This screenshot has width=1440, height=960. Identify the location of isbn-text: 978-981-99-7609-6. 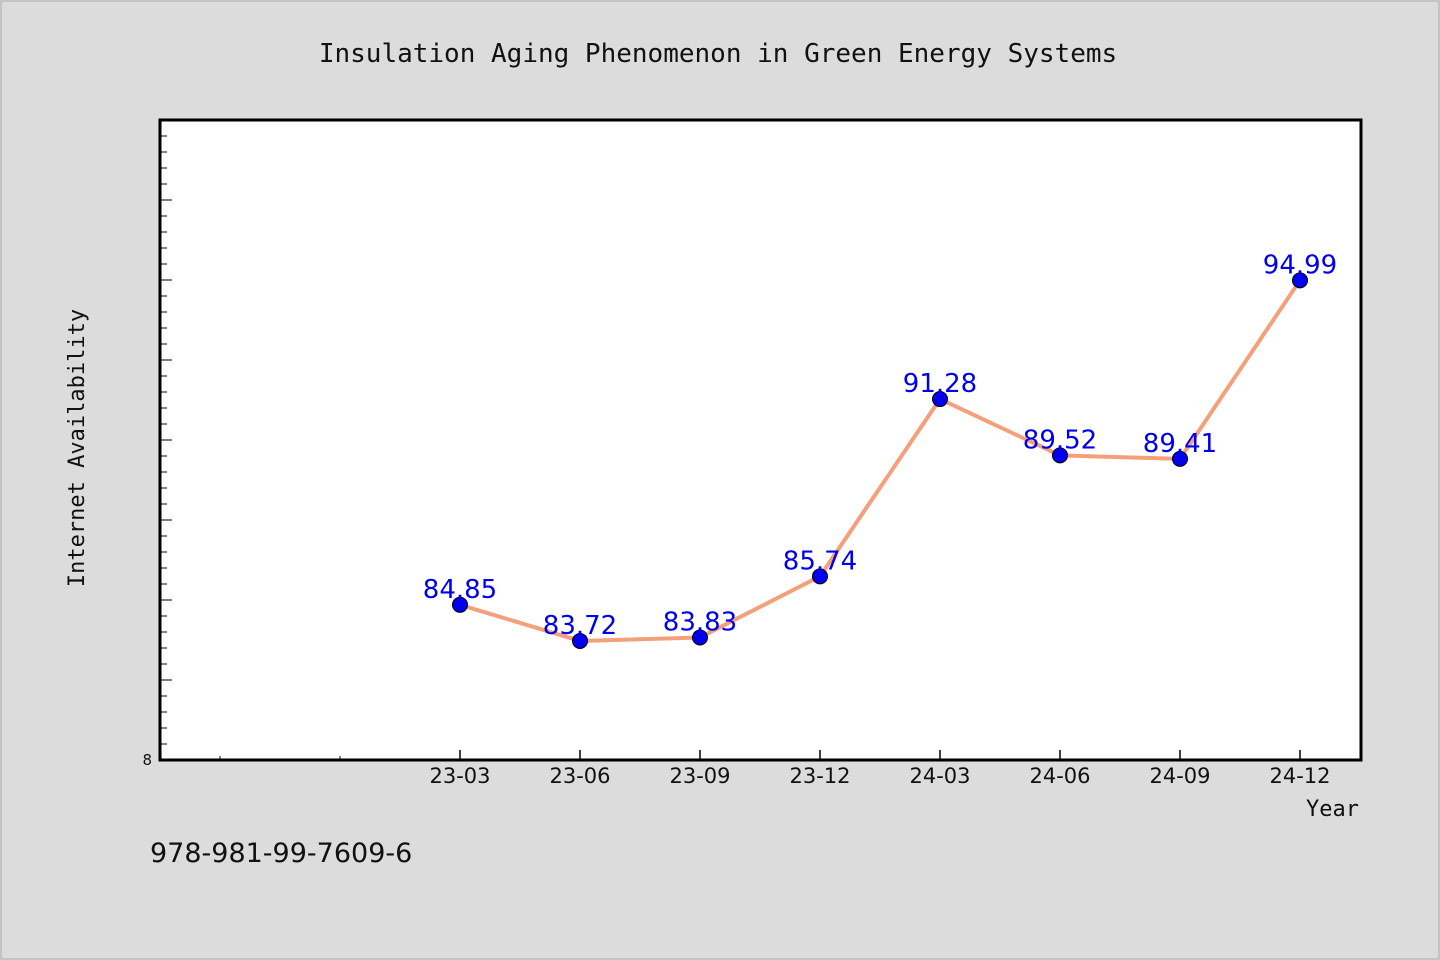
(281, 853).